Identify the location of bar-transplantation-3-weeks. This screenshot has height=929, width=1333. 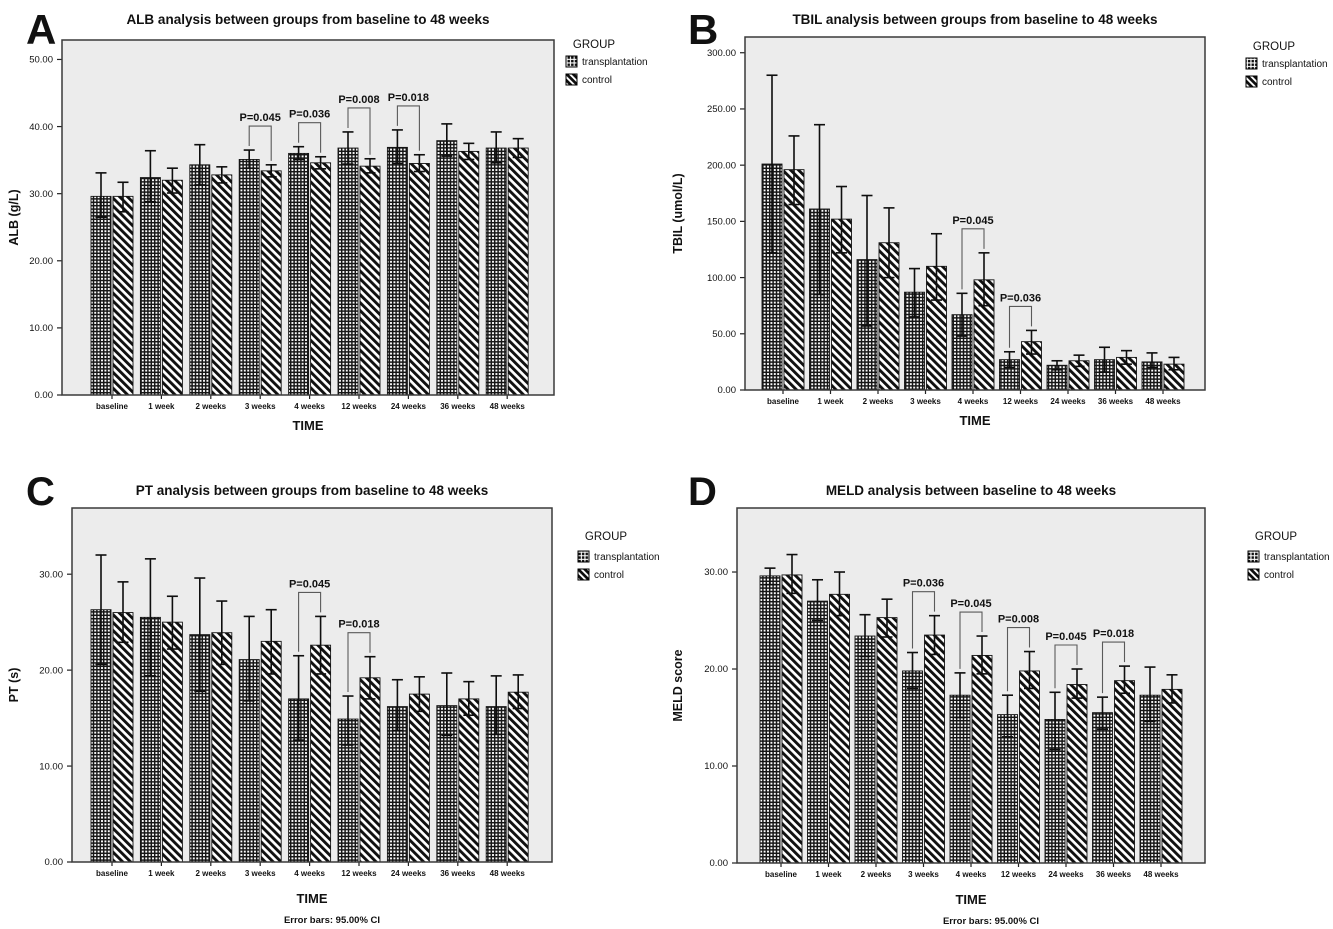
(912, 767).